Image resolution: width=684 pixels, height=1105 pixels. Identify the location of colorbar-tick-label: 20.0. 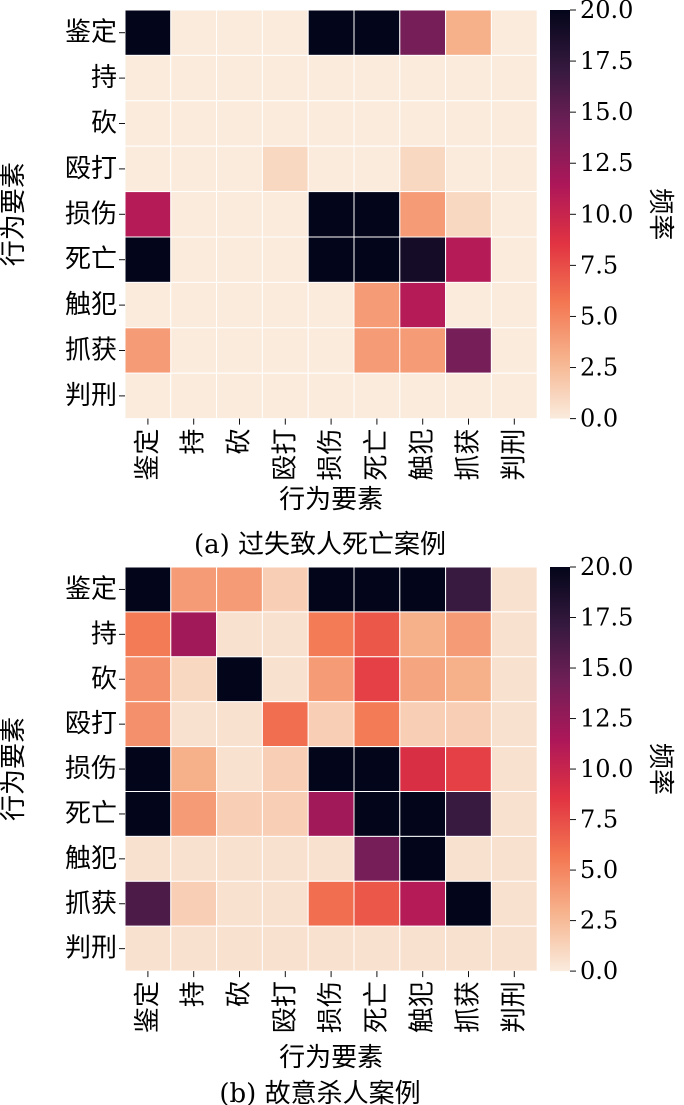
(606, 12).